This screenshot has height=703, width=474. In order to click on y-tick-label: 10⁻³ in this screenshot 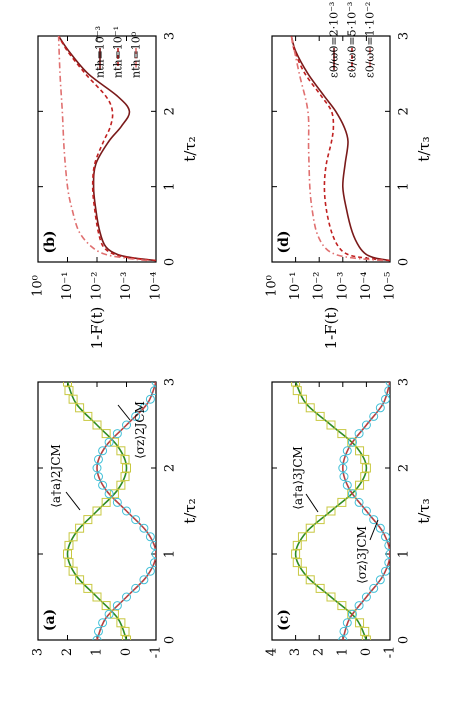, I will do `click(126, 286)`.